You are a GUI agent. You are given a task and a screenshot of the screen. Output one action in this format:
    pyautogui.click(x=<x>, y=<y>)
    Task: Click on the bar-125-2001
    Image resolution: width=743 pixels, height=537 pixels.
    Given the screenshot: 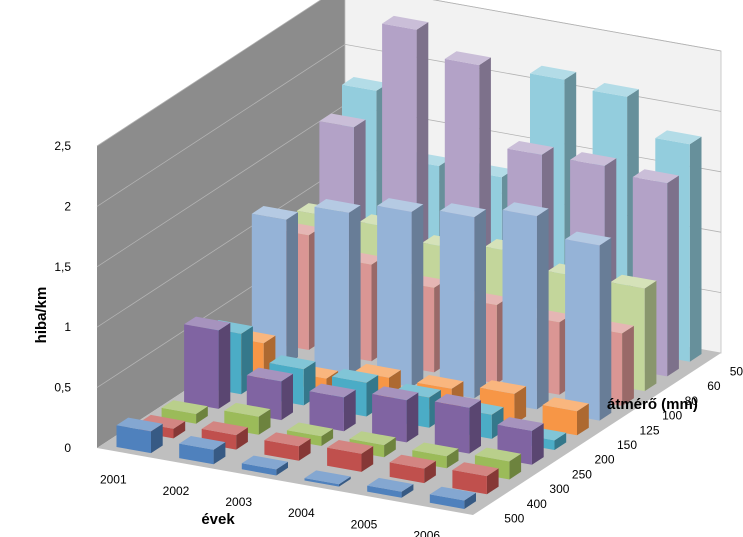 What is the action you would take?
    pyautogui.click(x=274, y=285)
    